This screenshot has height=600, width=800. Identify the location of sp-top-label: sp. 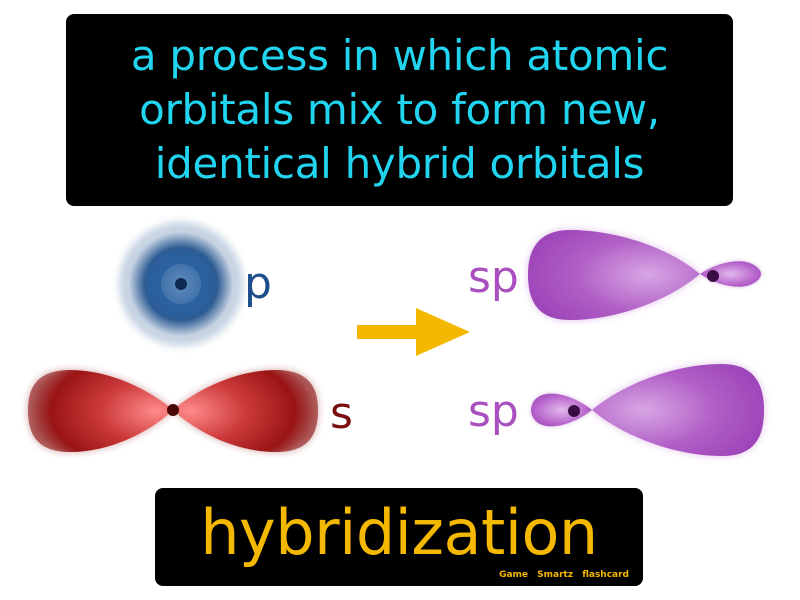
(493, 277).